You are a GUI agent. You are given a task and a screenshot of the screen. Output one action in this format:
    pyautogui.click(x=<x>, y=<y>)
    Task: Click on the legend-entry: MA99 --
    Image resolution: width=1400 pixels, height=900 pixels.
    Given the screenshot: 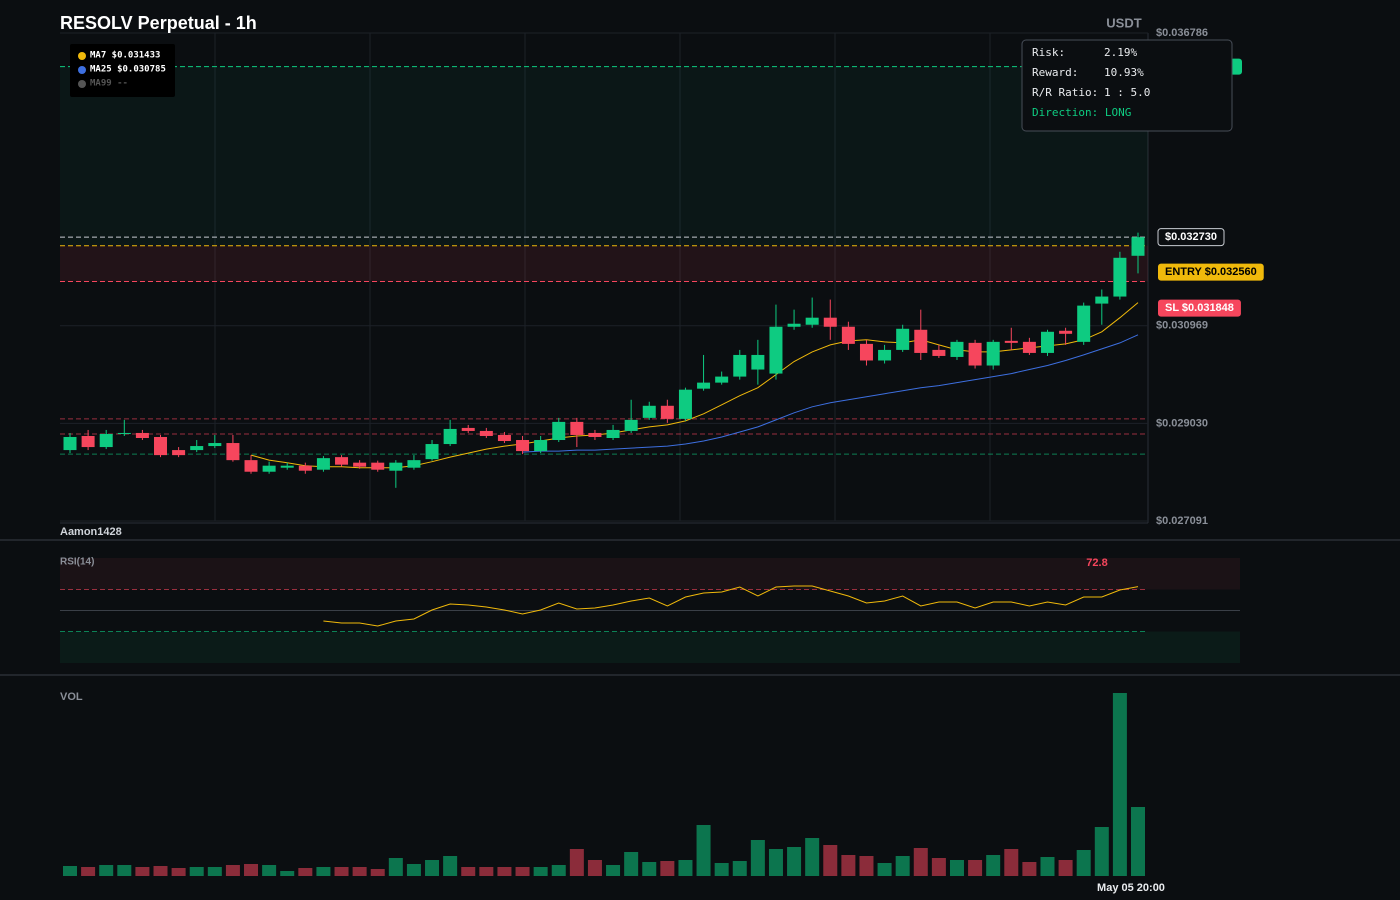 What is the action you would take?
    pyautogui.click(x=109, y=84)
    